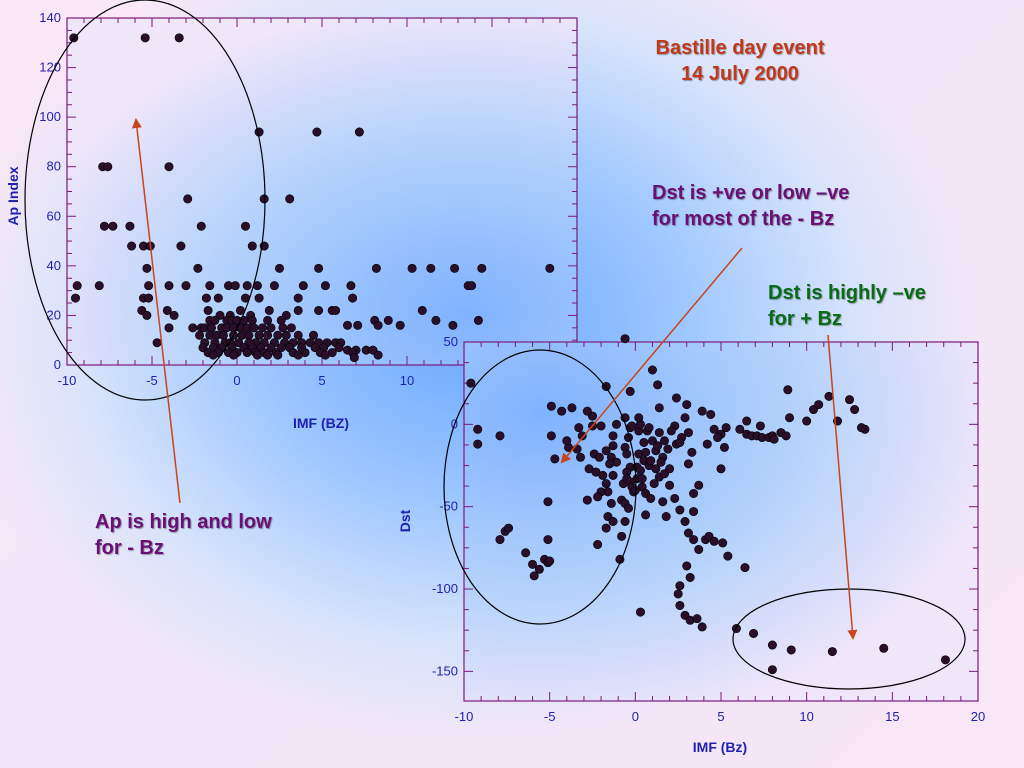 The height and width of the screenshot is (768, 1024). What do you see at coordinates (445, 670) in the screenshot?
I see `dst-y-tick-label: -150` at bounding box center [445, 670].